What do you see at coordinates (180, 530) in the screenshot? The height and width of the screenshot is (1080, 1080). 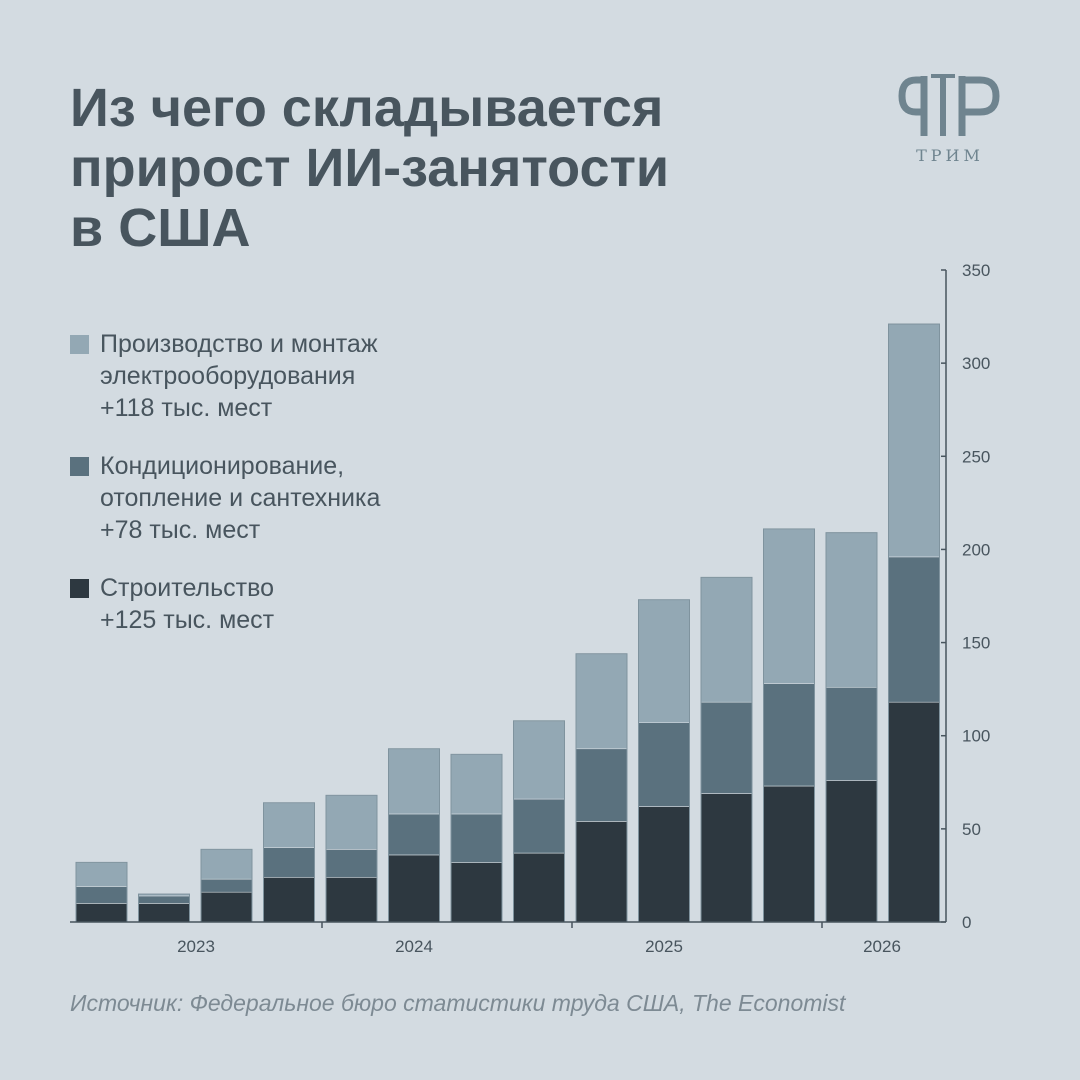 I see `legend-value: +78 тыс. мест` at bounding box center [180, 530].